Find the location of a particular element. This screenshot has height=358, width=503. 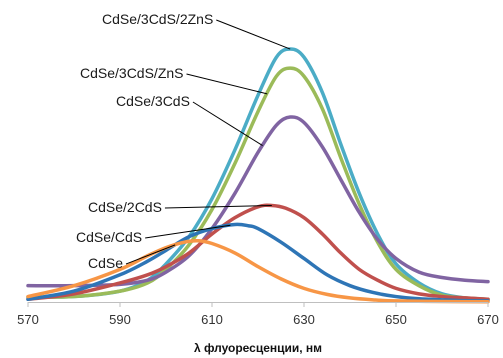

series-label-cdse-2cds: CdSe/2CdS is located at coordinates (125, 207).